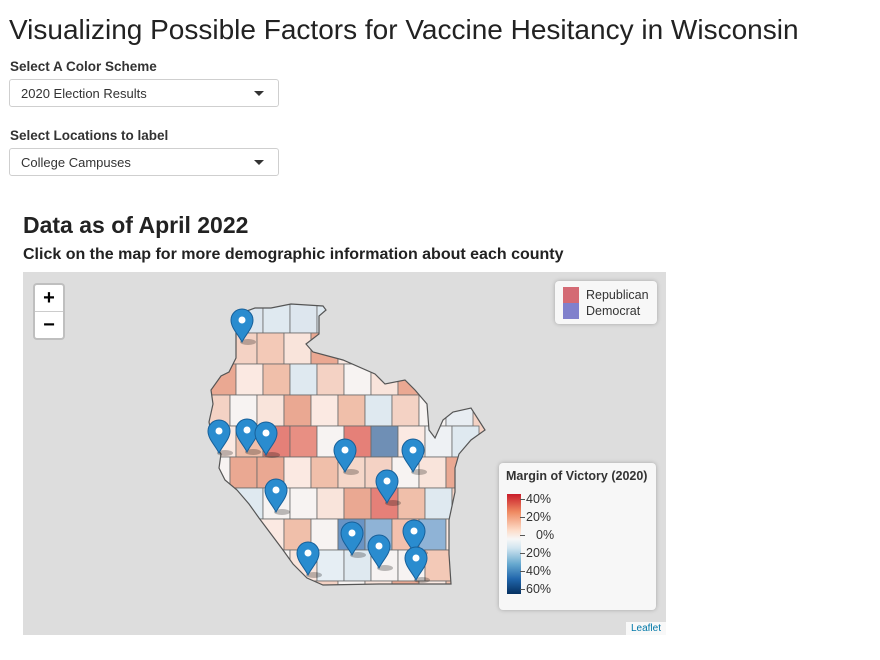 This screenshot has width=880, height=660. Describe the element at coordinates (84, 93) in the screenshot. I see `color-scheme-value: 2020 Election Results` at that location.